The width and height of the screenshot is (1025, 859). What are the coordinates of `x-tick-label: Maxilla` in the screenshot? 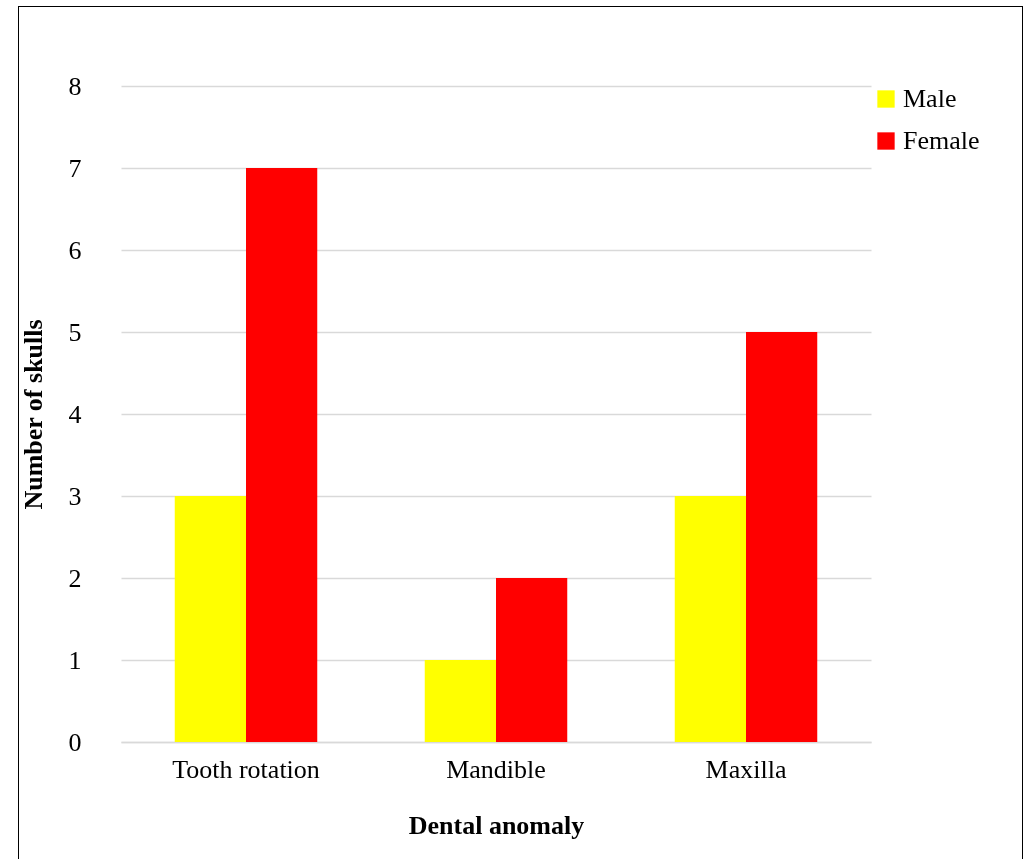 It's located at (746, 769).